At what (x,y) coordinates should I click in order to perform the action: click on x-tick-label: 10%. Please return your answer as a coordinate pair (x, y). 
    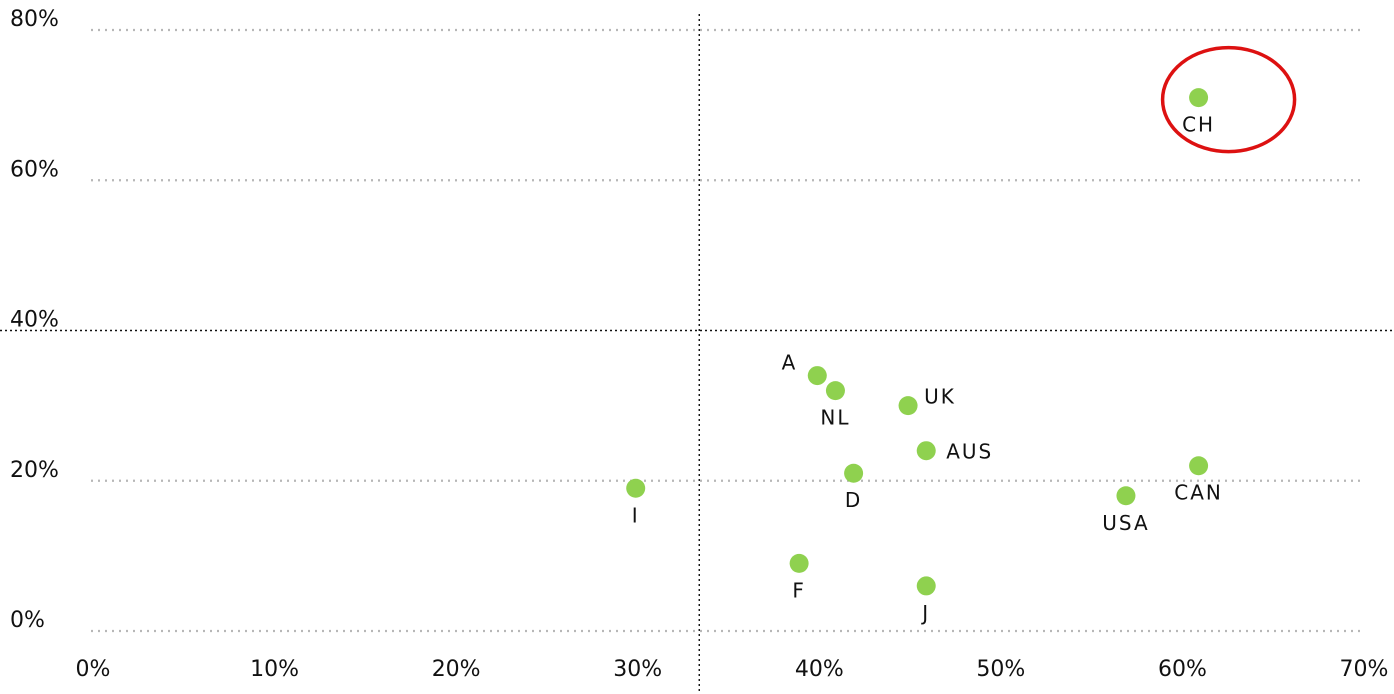
    Looking at the image, I should click on (274, 669).